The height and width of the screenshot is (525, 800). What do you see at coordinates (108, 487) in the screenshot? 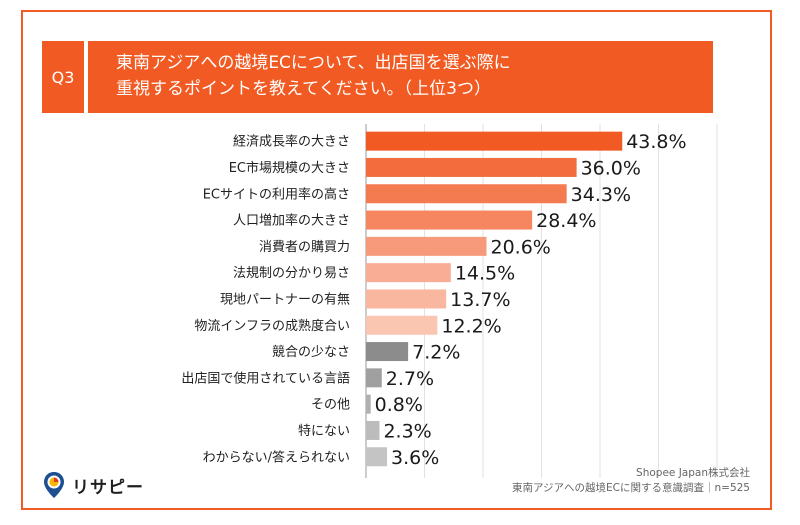
I see `logo-text: リサピー` at bounding box center [108, 487].